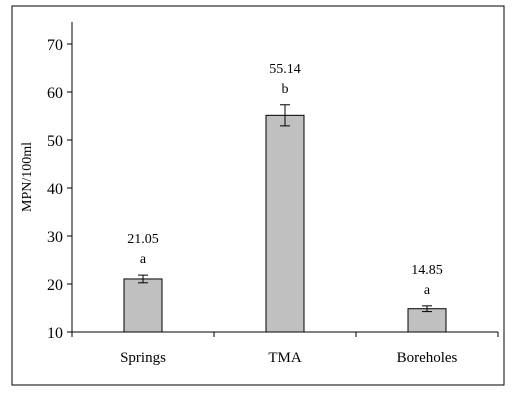  What do you see at coordinates (55, 333) in the screenshot?
I see `y-tick-label: 10` at bounding box center [55, 333].